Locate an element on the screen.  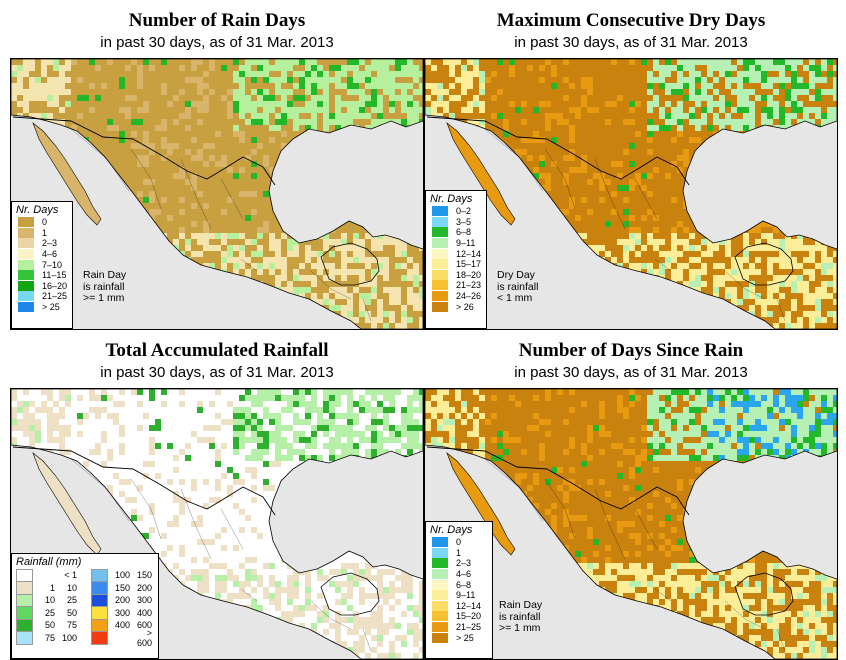
legend-item: 15–17 is located at coordinates (456, 264).